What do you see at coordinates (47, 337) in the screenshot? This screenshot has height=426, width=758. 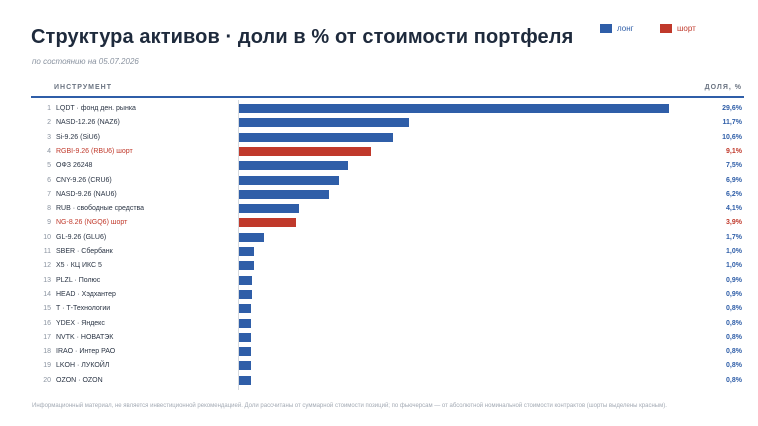 I see `row-rank: 17` at bounding box center [47, 337].